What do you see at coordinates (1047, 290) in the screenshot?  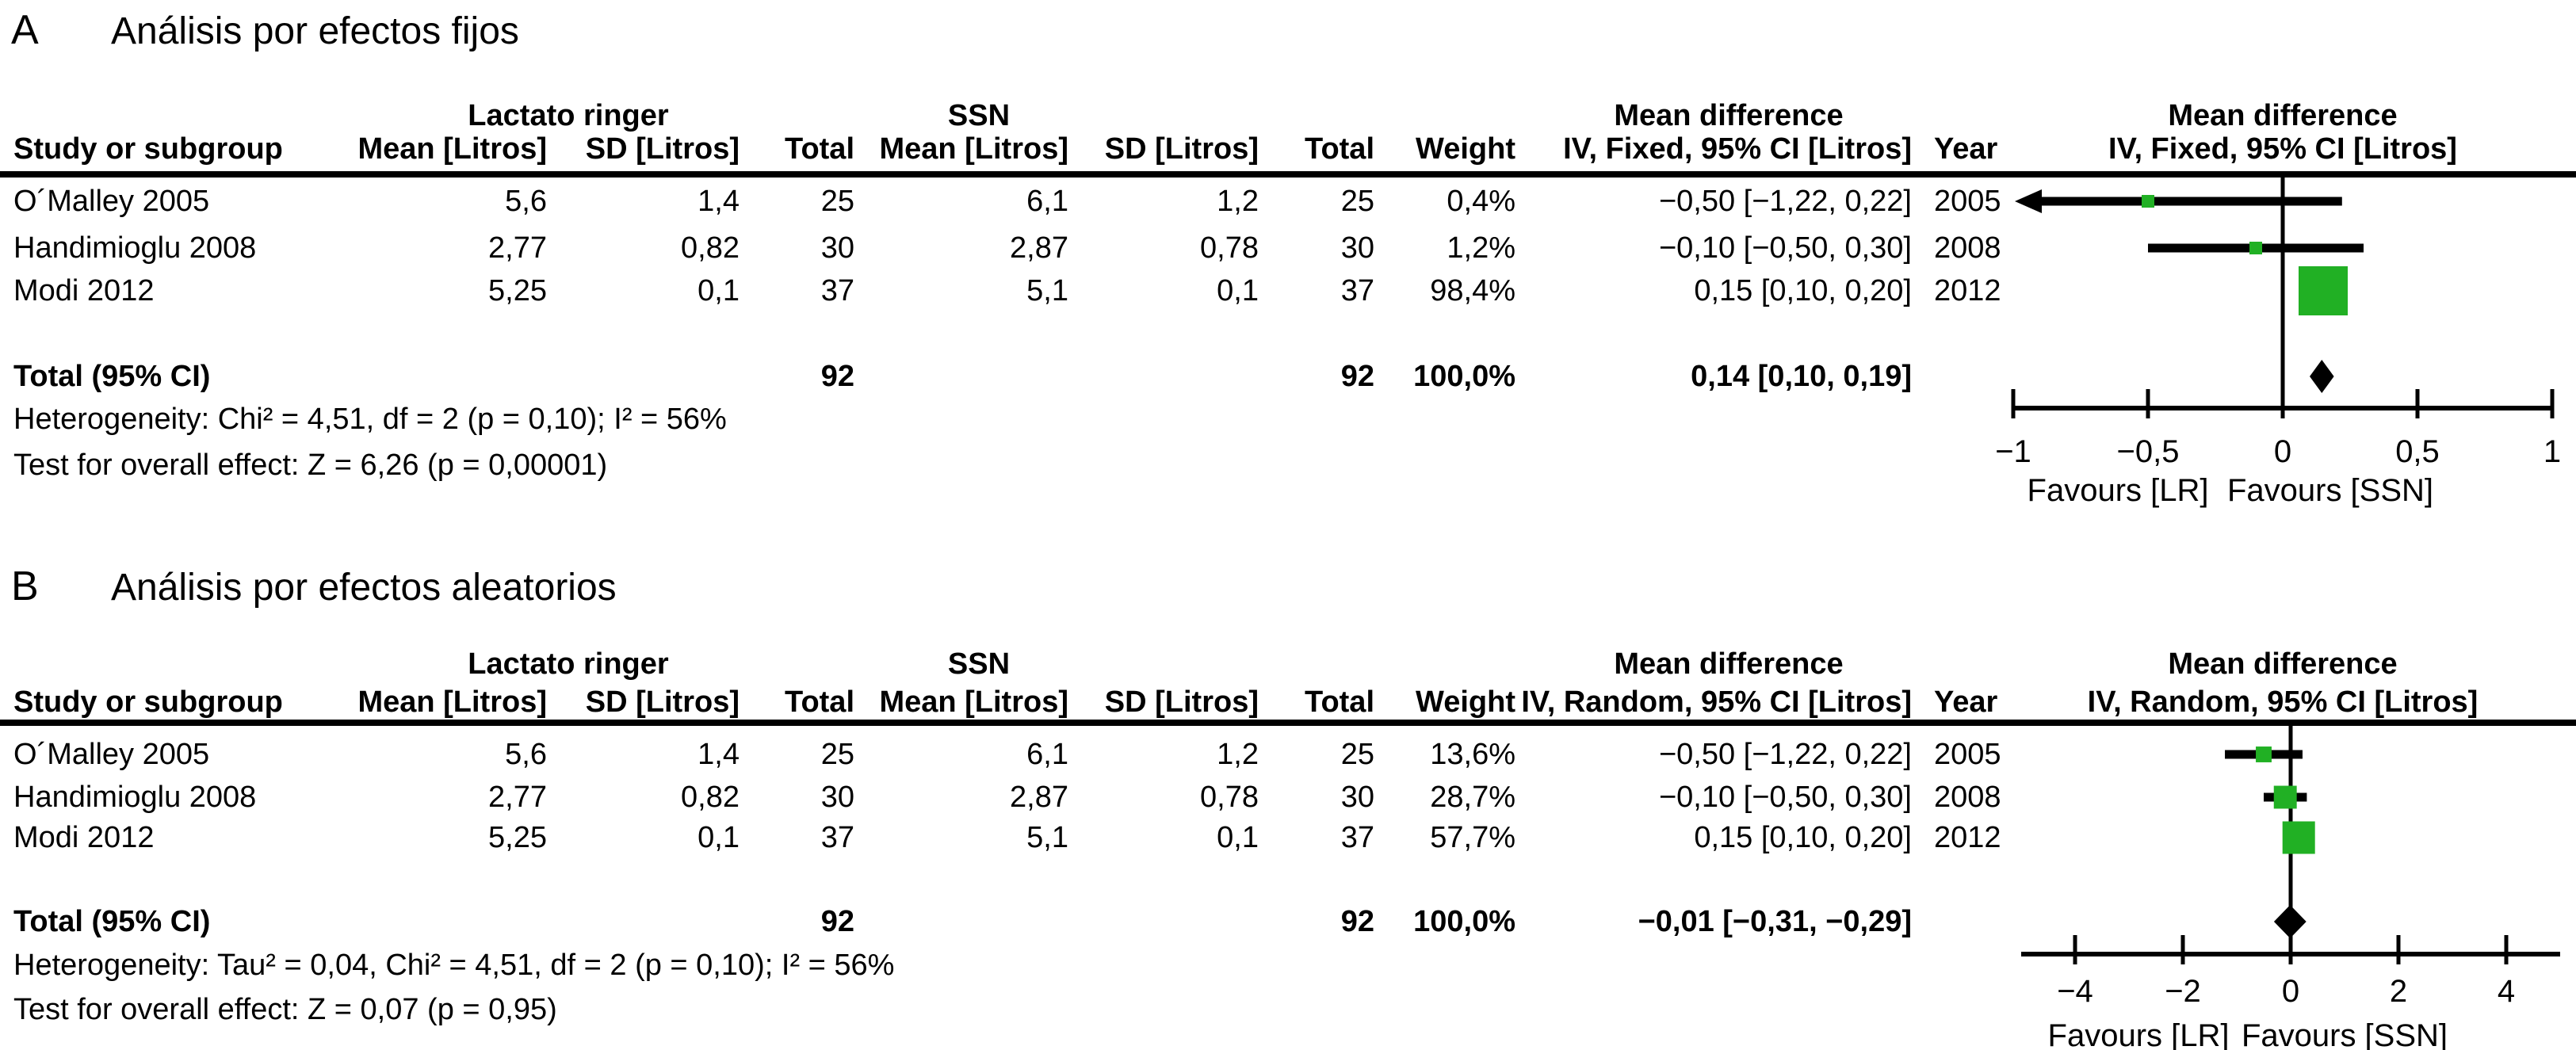 I see `ssn-mean: 5,1` at bounding box center [1047, 290].